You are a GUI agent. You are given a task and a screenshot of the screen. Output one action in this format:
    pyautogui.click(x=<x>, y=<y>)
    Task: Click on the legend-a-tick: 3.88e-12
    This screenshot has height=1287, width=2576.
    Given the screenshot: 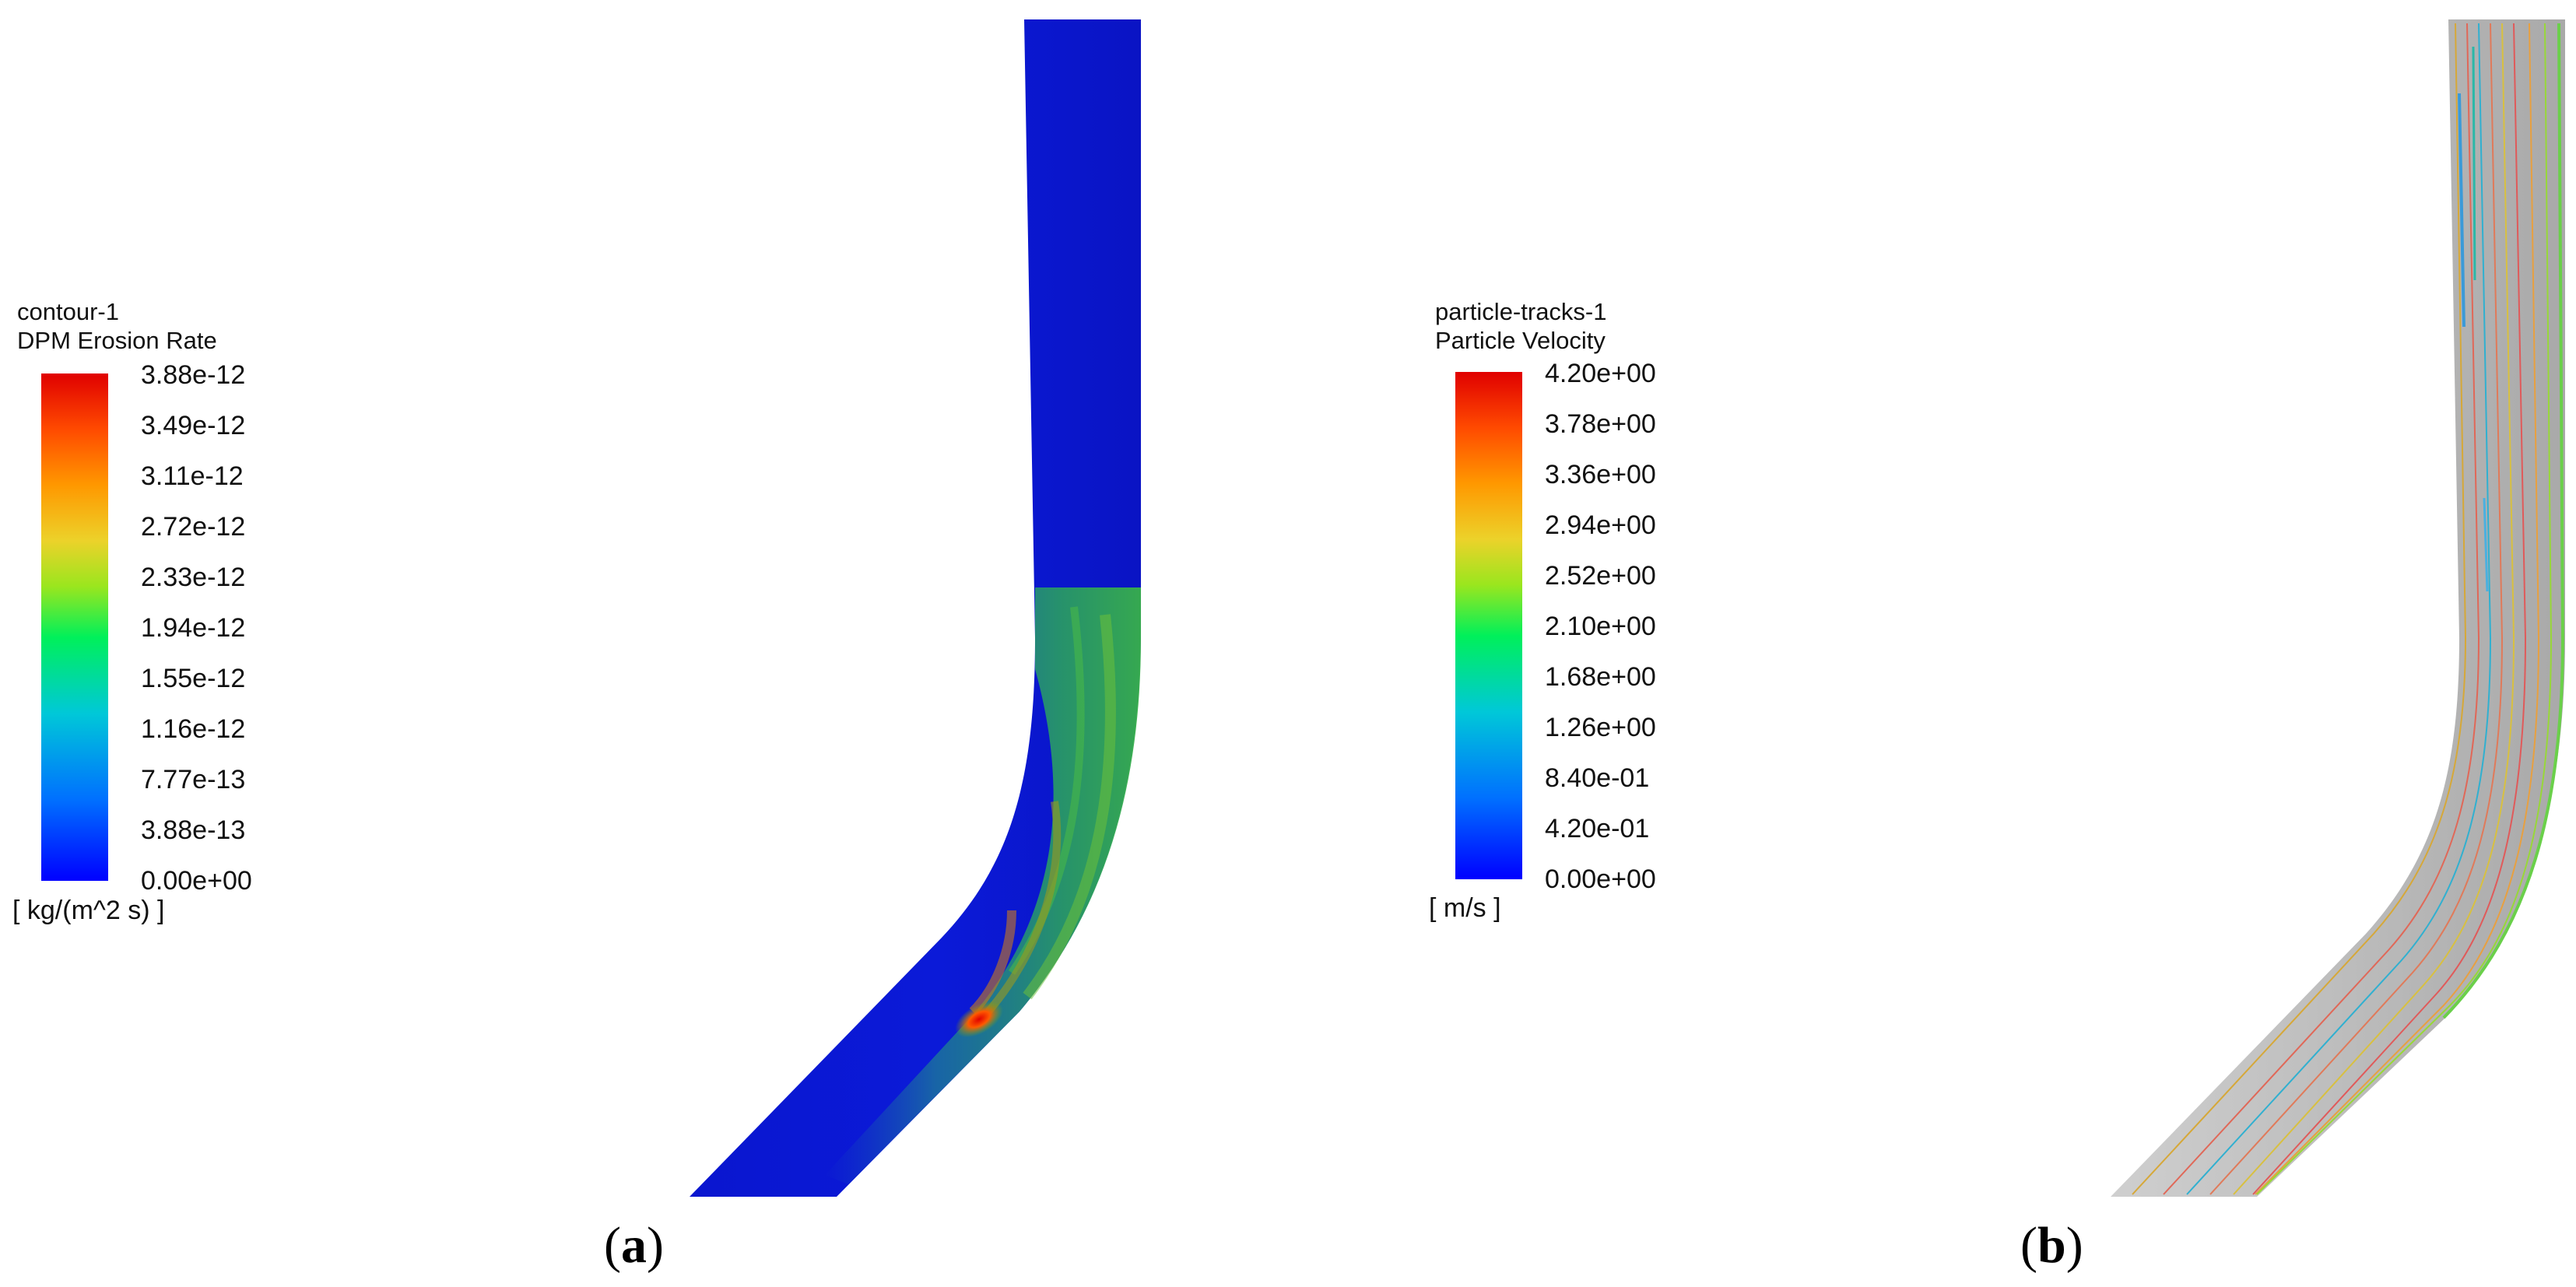 What is the action you would take?
    pyautogui.click(x=194, y=375)
    